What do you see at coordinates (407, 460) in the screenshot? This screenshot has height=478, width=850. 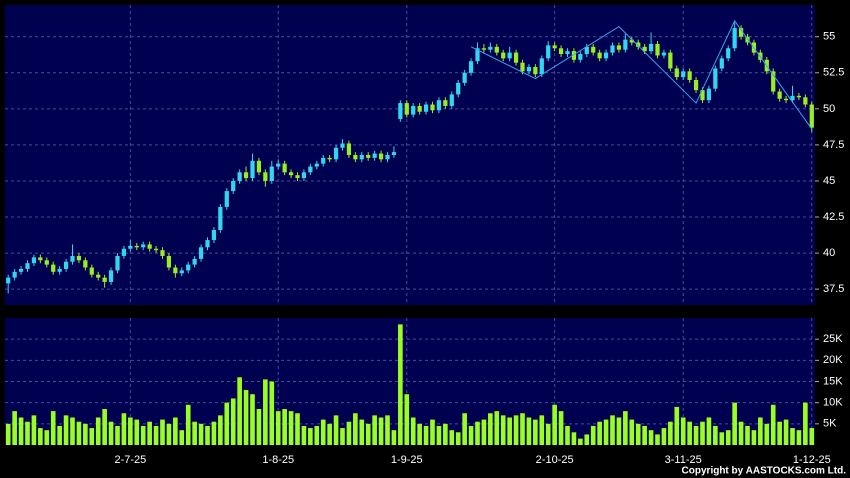 I see `x-tick-label: 1-9-25` at bounding box center [407, 460].